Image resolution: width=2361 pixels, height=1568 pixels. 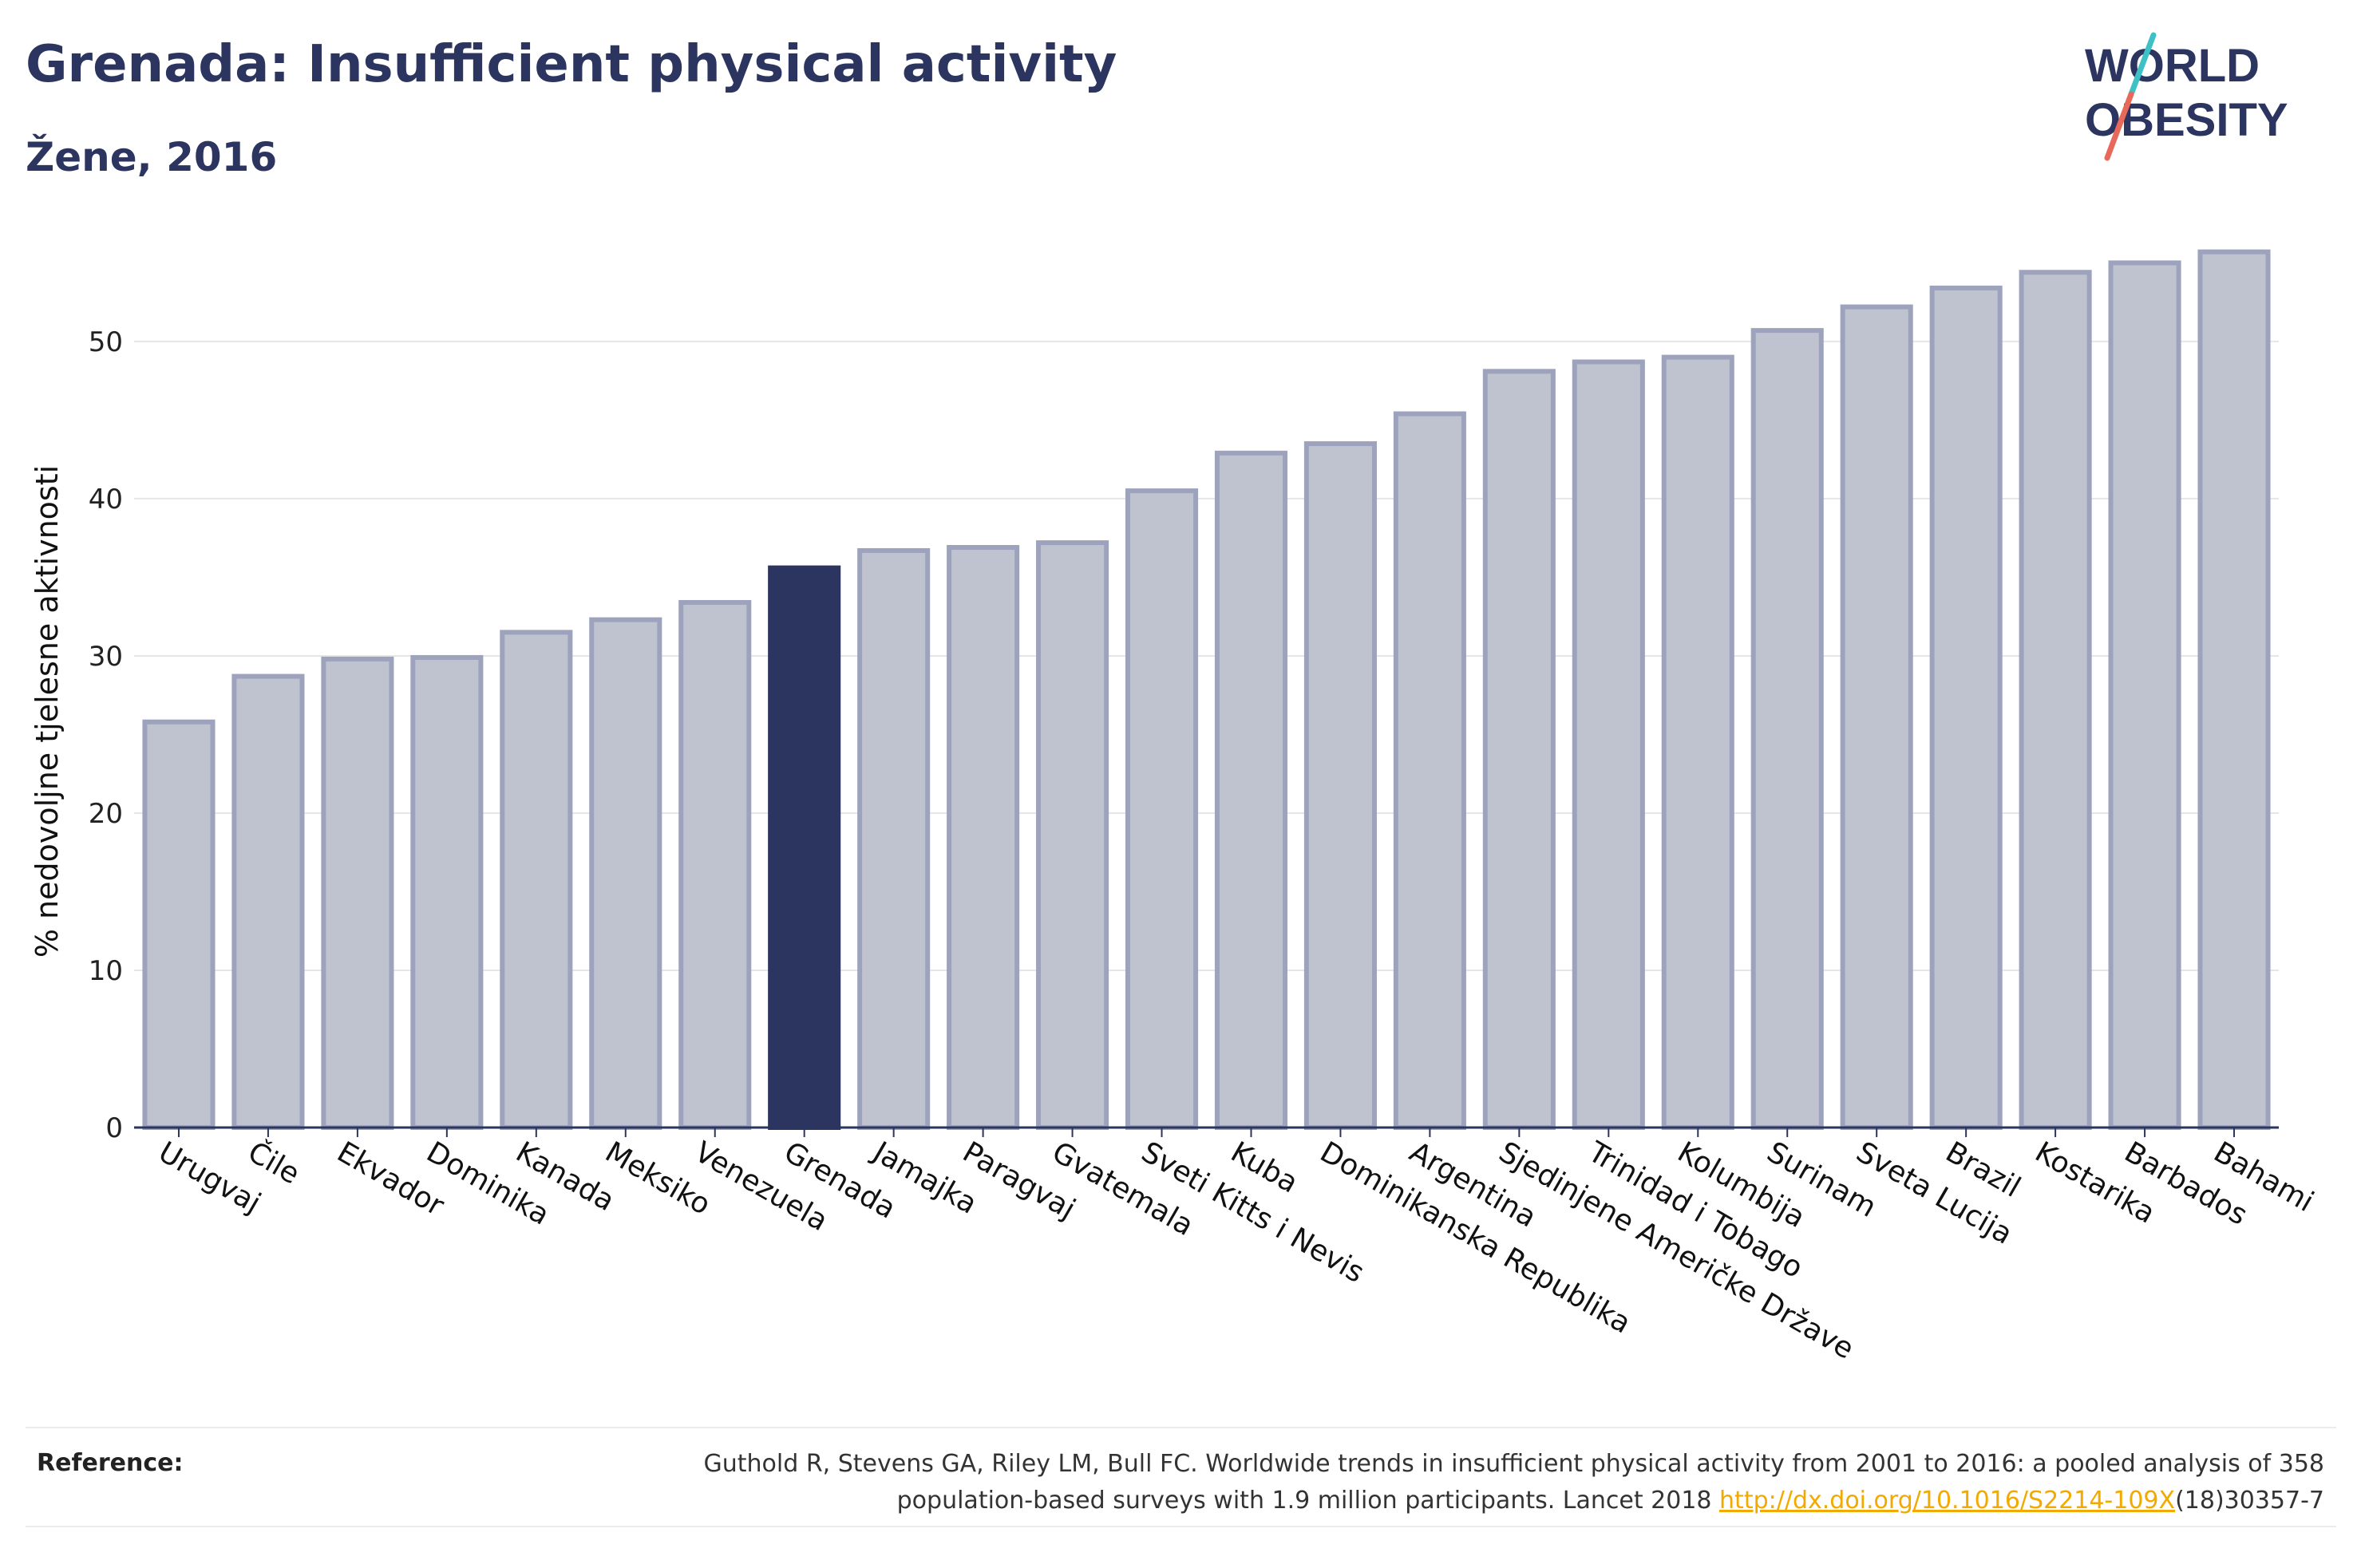 I want to click on y-axis-label: % nedovoljne tjelesne aktivnosti, so click(x=47, y=711).